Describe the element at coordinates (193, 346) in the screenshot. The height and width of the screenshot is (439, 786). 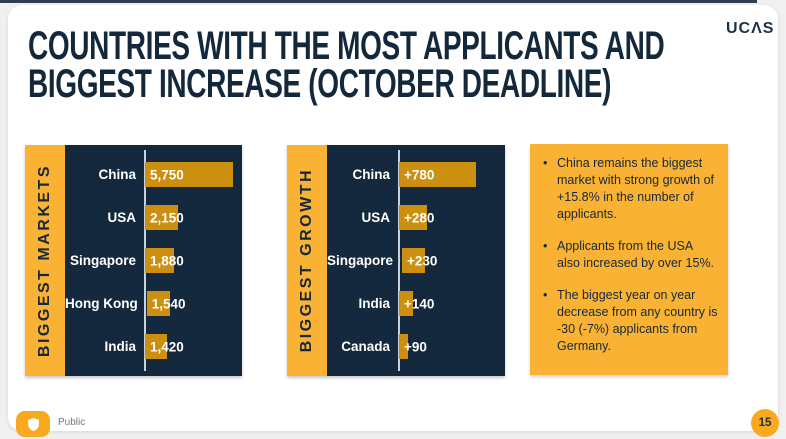
I see `bar-zone: 1,420` at that location.